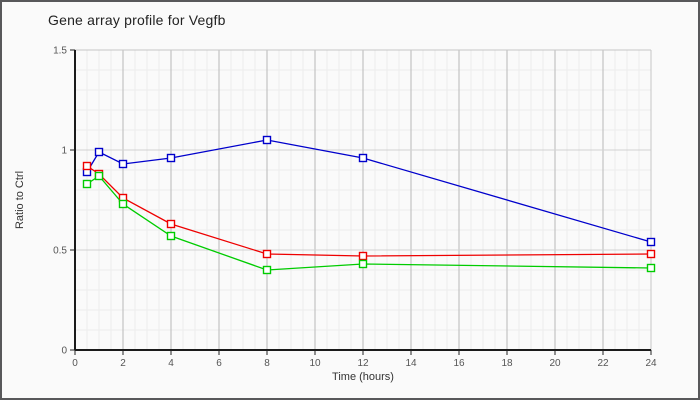  Describe the element at coordinates (555, 363) in the screenshot. I see `x-tick-label: 20` at that location.